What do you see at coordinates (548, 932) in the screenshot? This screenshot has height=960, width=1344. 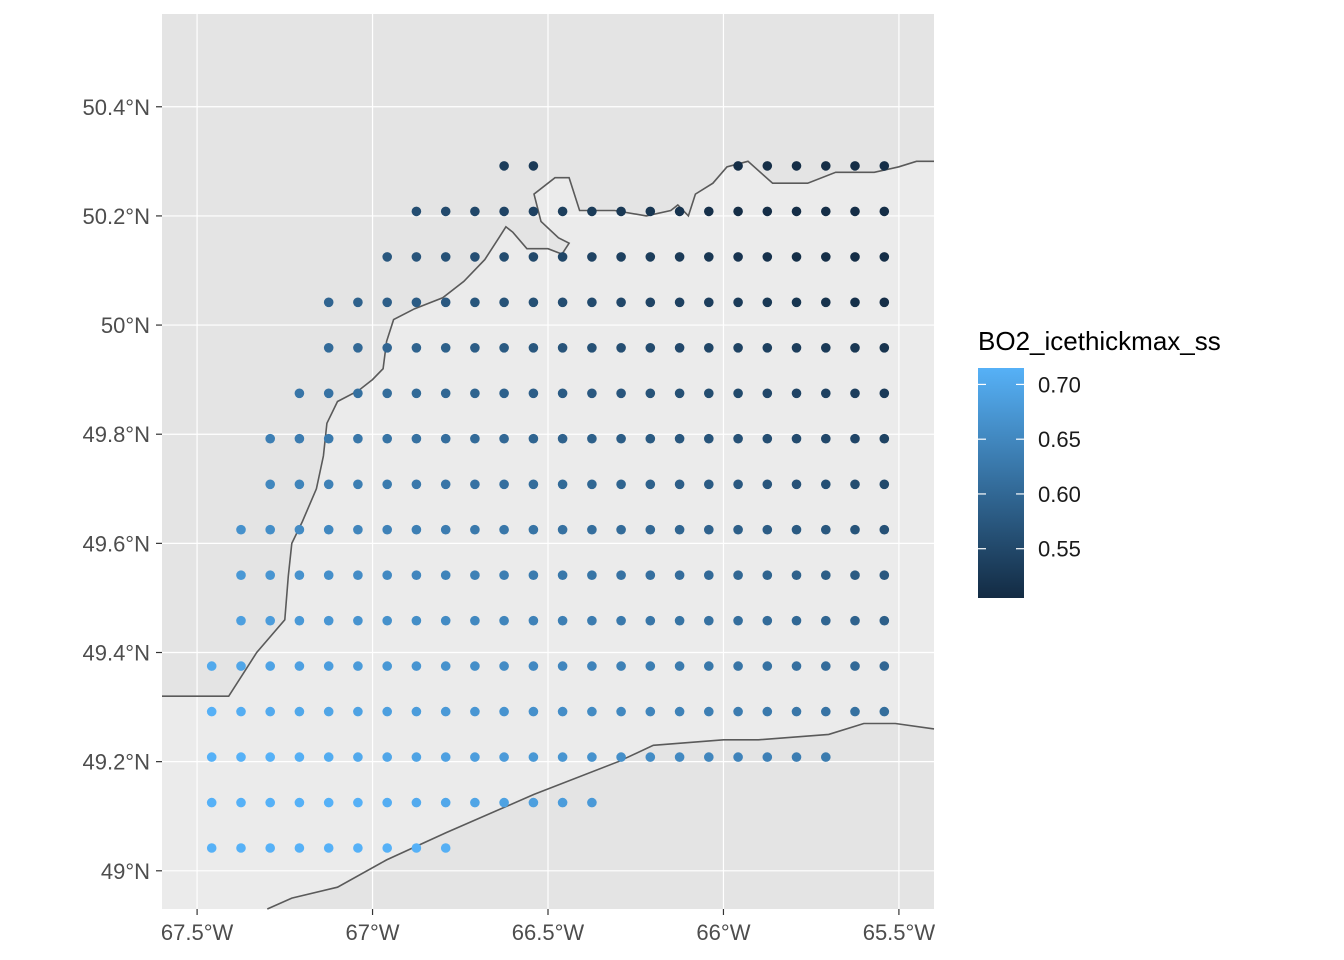 I see `x-tick-label: 66.5°W` at bounding box center [548, 932].